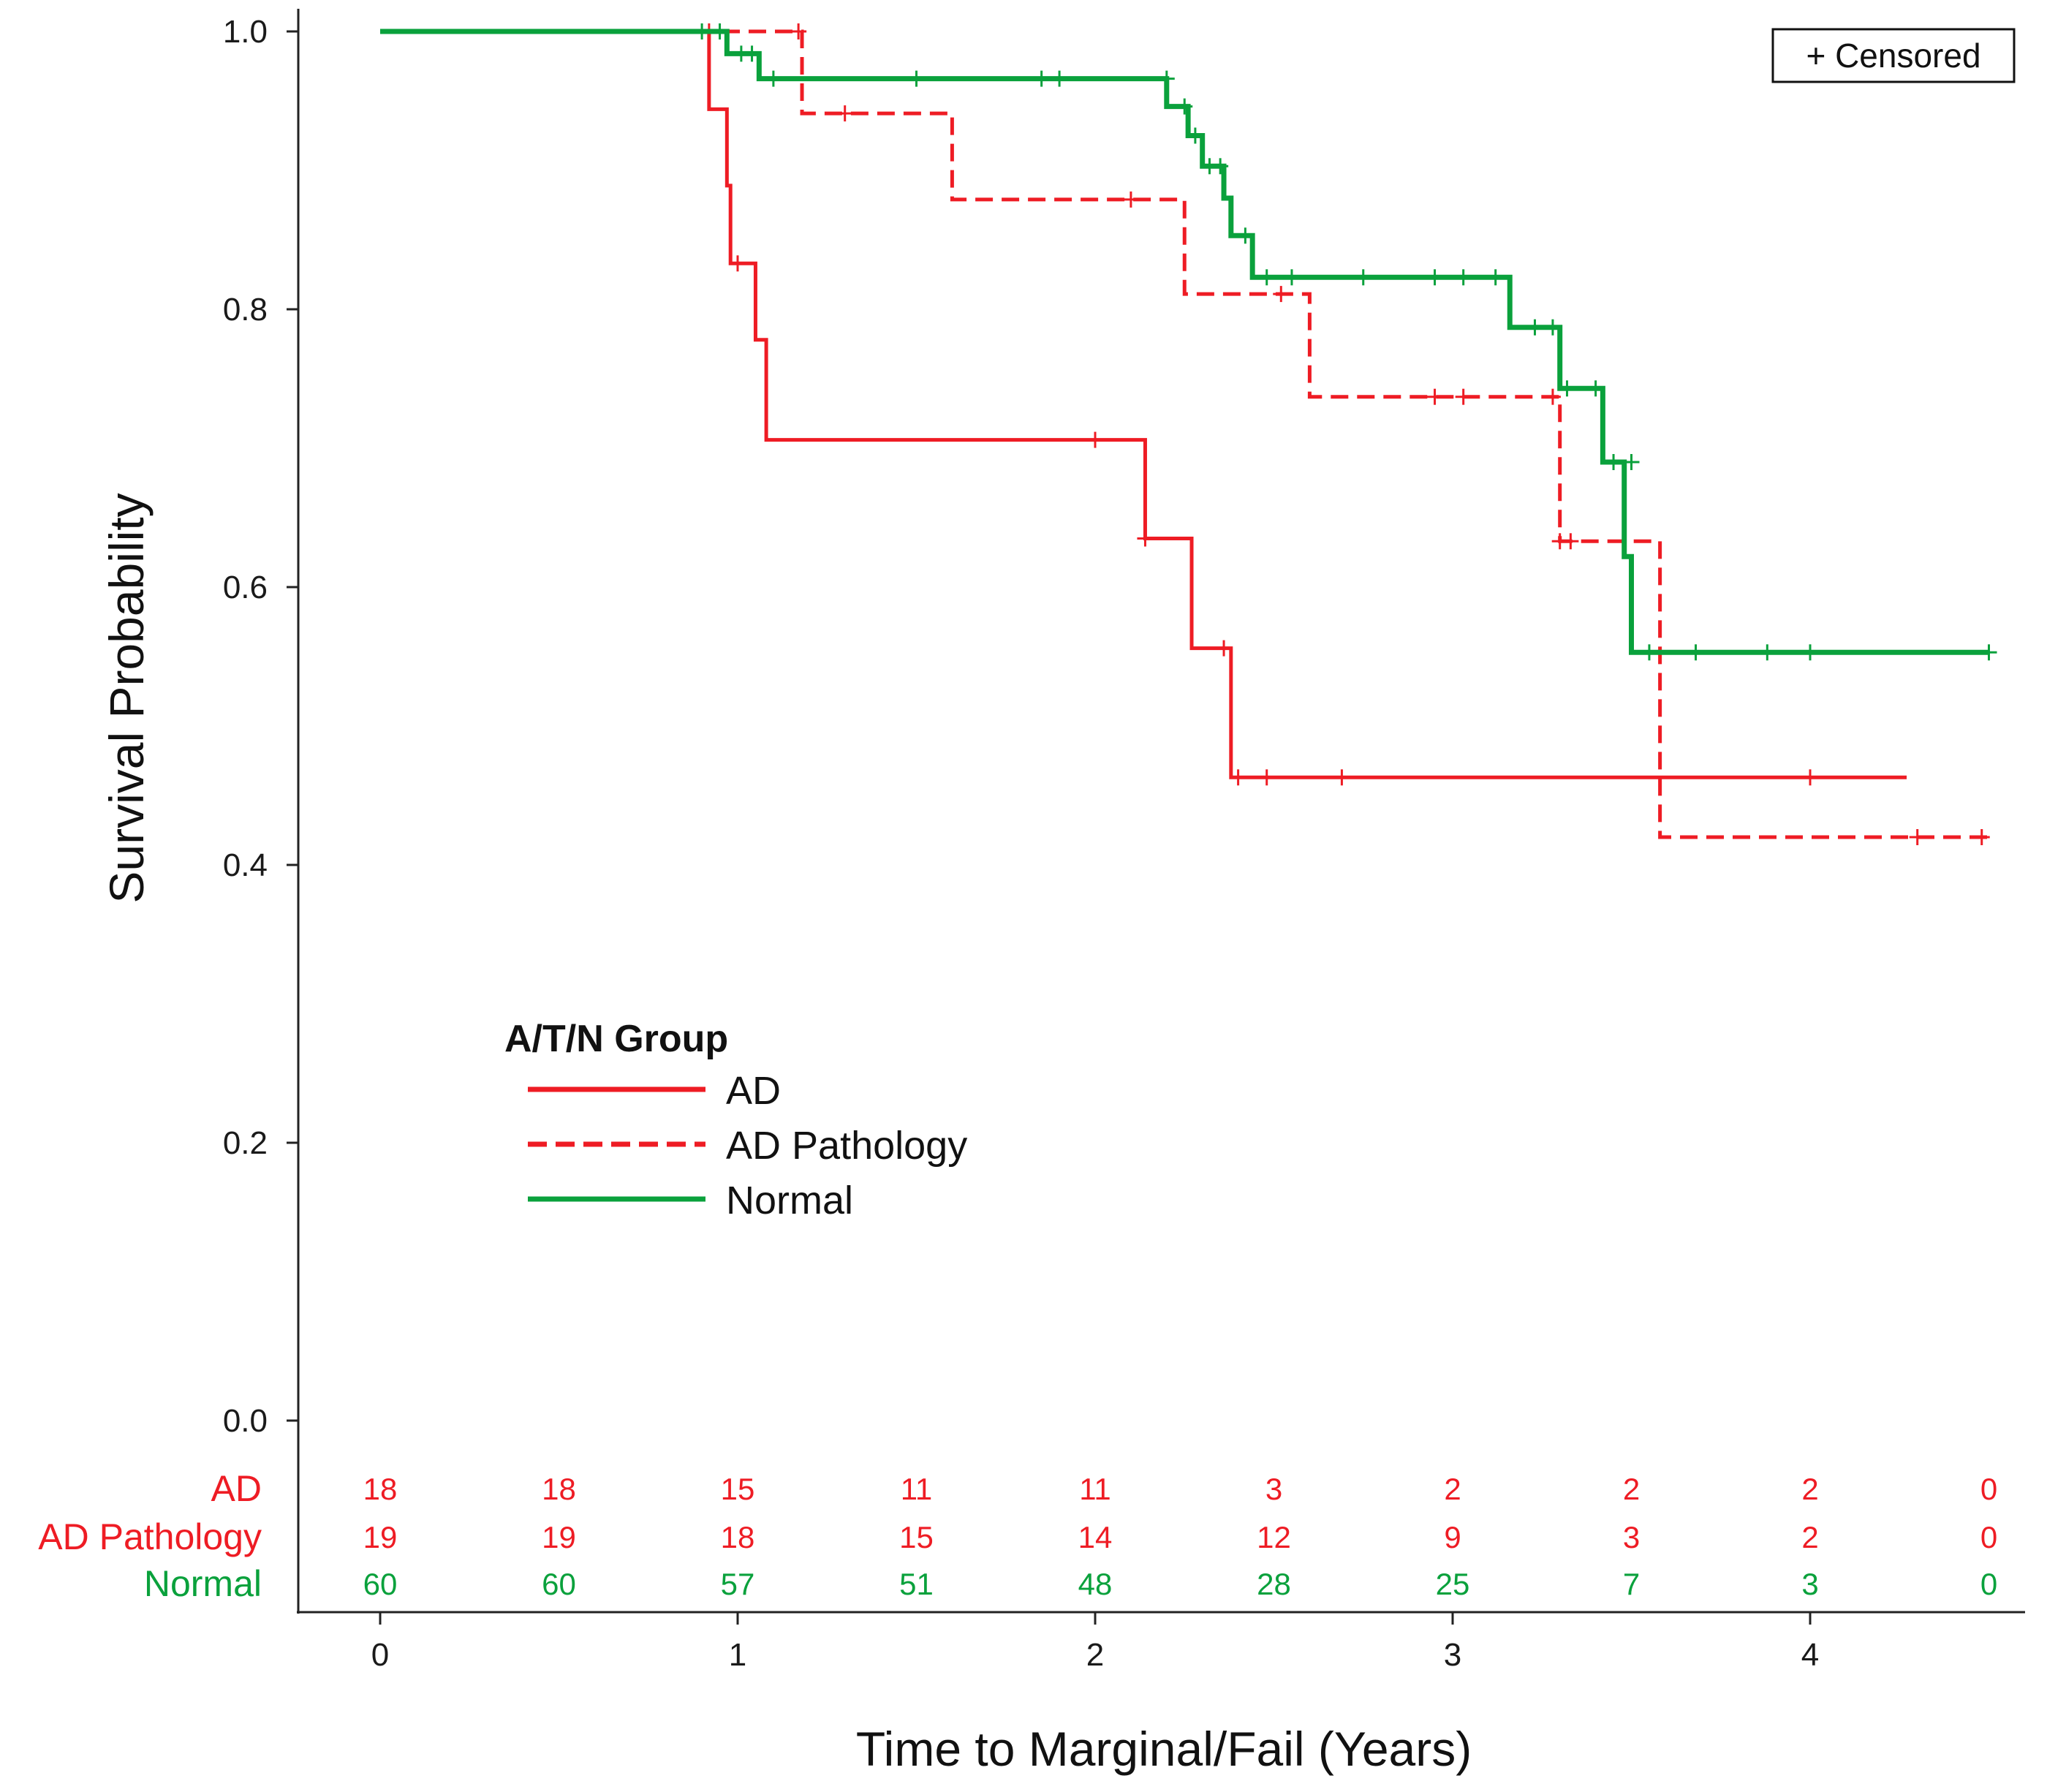  What do you see at coordinates (789, 1201) in the screenshot?
I see `legend-label-normal: Normal` at bounding box center [789, 1201].